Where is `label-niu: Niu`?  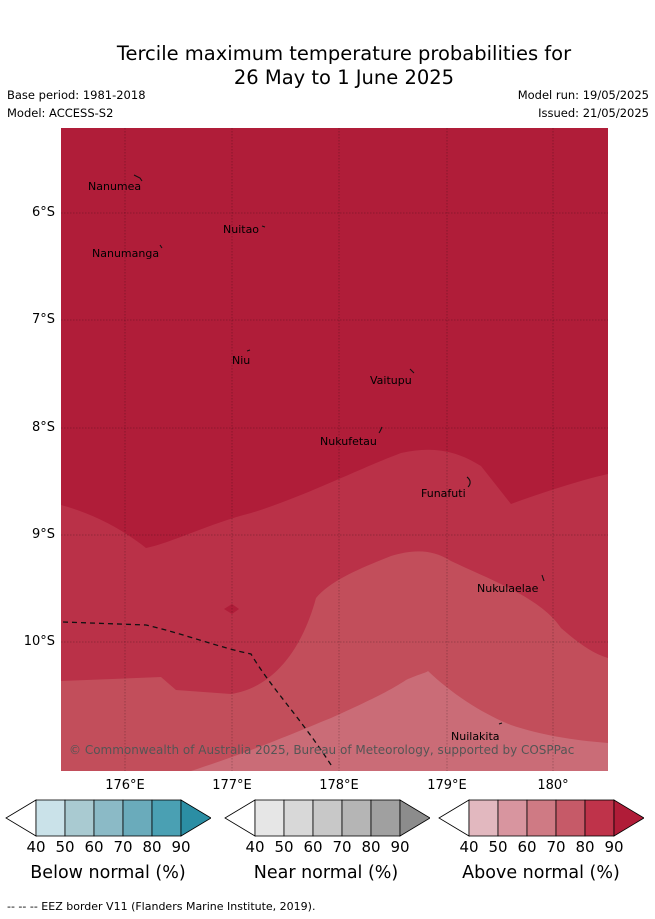 label-niu: Niu is located at coordinates (241, 360).